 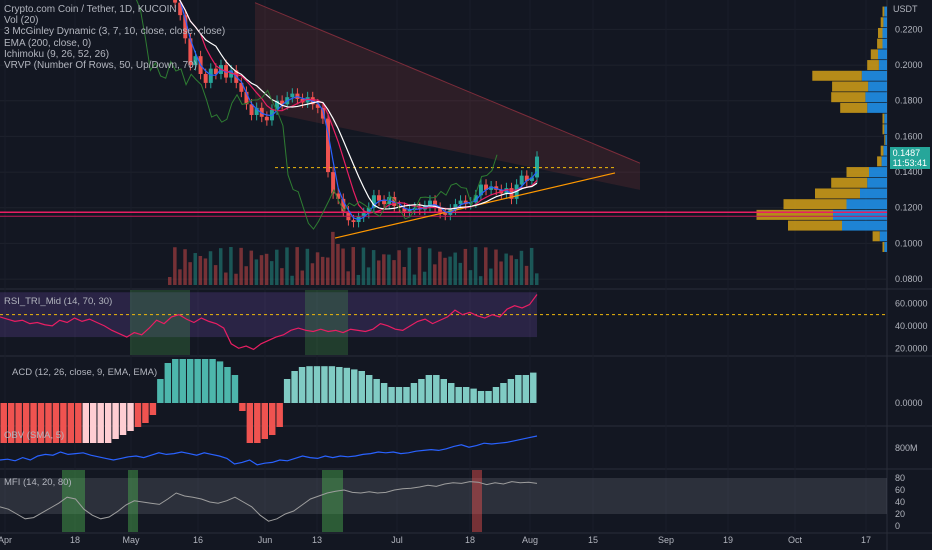 I want to click on price-tick-label: 0.1600, so click(x=909, y=136).